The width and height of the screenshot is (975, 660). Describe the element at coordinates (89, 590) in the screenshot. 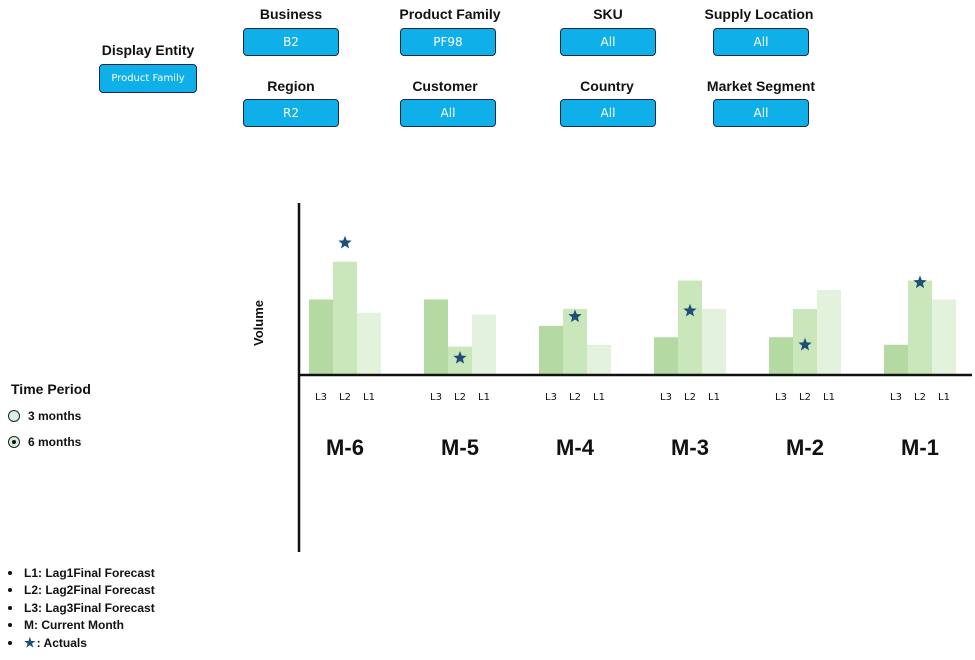

I see `legend-text: L2: Lag2Final Forecast` at that location.